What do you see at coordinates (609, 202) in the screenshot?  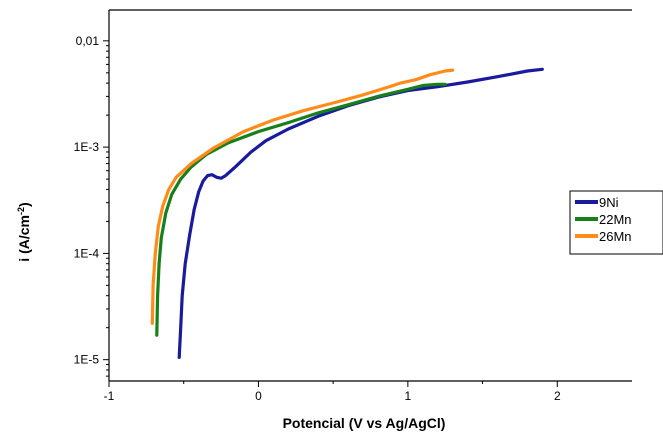 I see `legend-label: 9Ni` at bounding box center [609, 202].